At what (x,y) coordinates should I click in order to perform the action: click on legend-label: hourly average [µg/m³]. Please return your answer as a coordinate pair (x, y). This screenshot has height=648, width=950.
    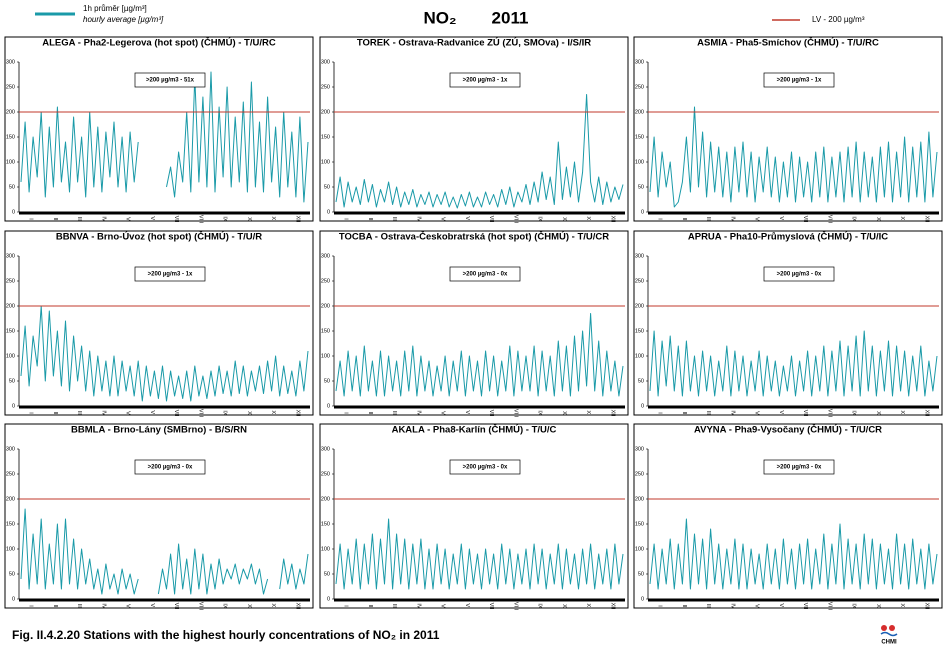
    Looking at the image, I should click on (123, 19).